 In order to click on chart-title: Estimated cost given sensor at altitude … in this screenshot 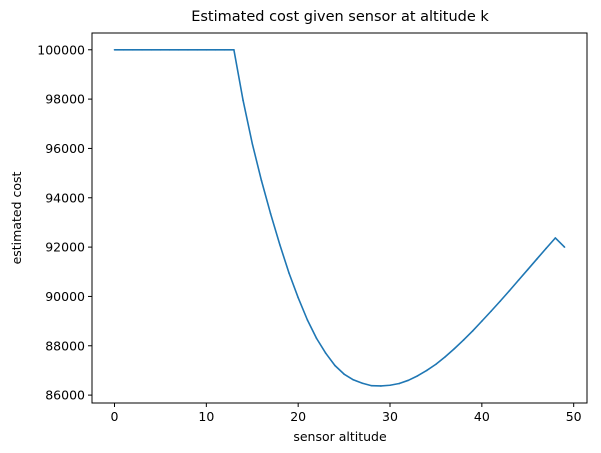, I will do `click(340, 17)`.